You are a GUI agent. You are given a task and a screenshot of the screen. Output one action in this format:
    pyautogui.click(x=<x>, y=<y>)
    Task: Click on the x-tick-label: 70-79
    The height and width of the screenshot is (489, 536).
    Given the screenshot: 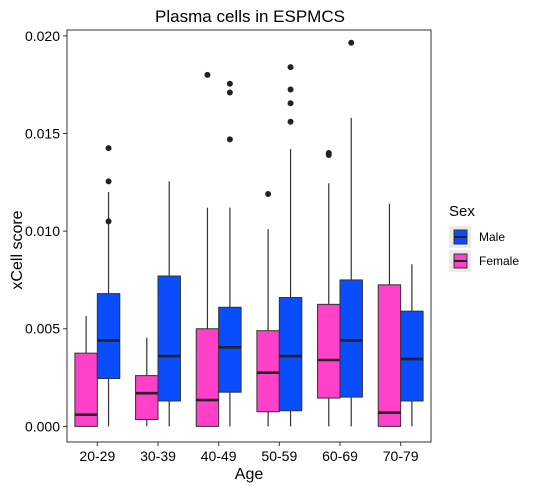 What is the action you would take?
    pyautogui.click(x=401, y=456)
    